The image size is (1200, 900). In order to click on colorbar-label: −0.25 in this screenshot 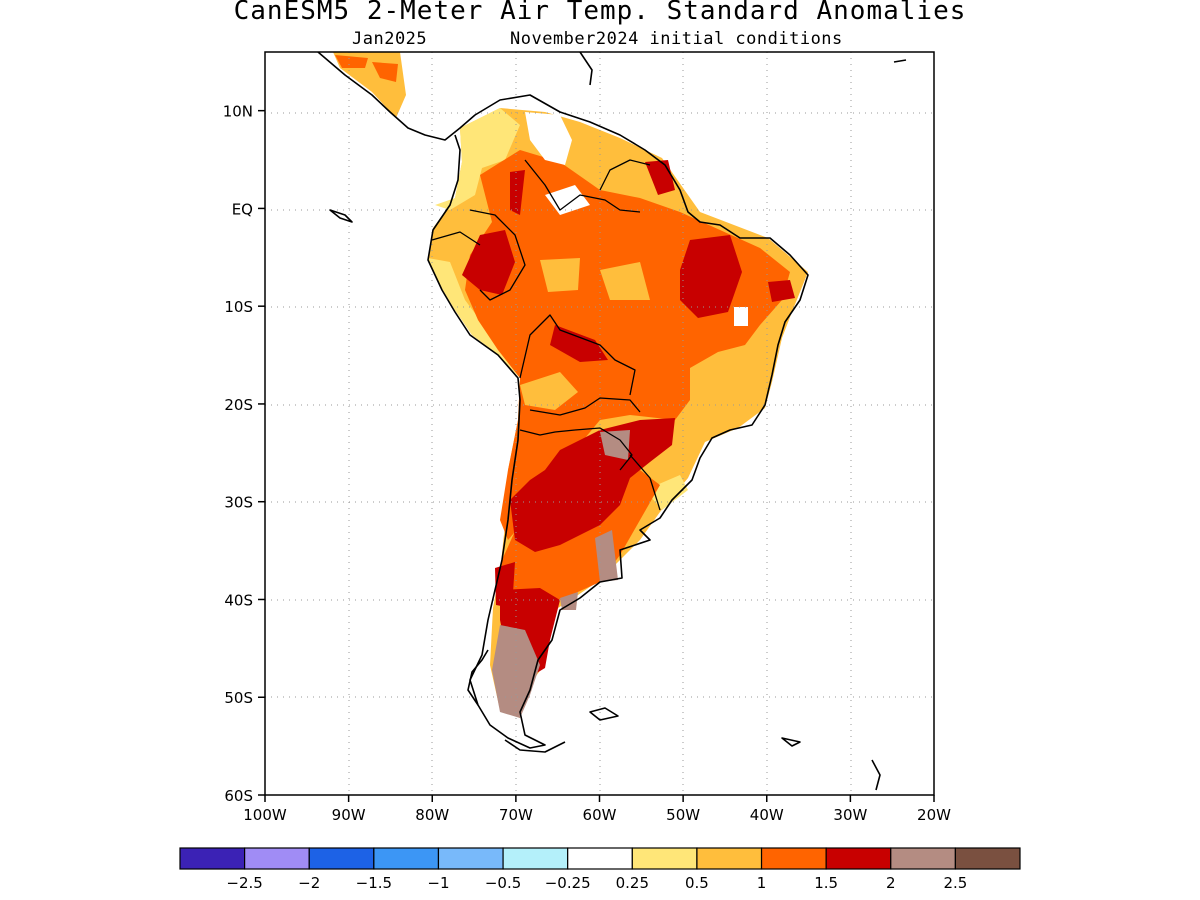, I will do `click(568, 883)`.